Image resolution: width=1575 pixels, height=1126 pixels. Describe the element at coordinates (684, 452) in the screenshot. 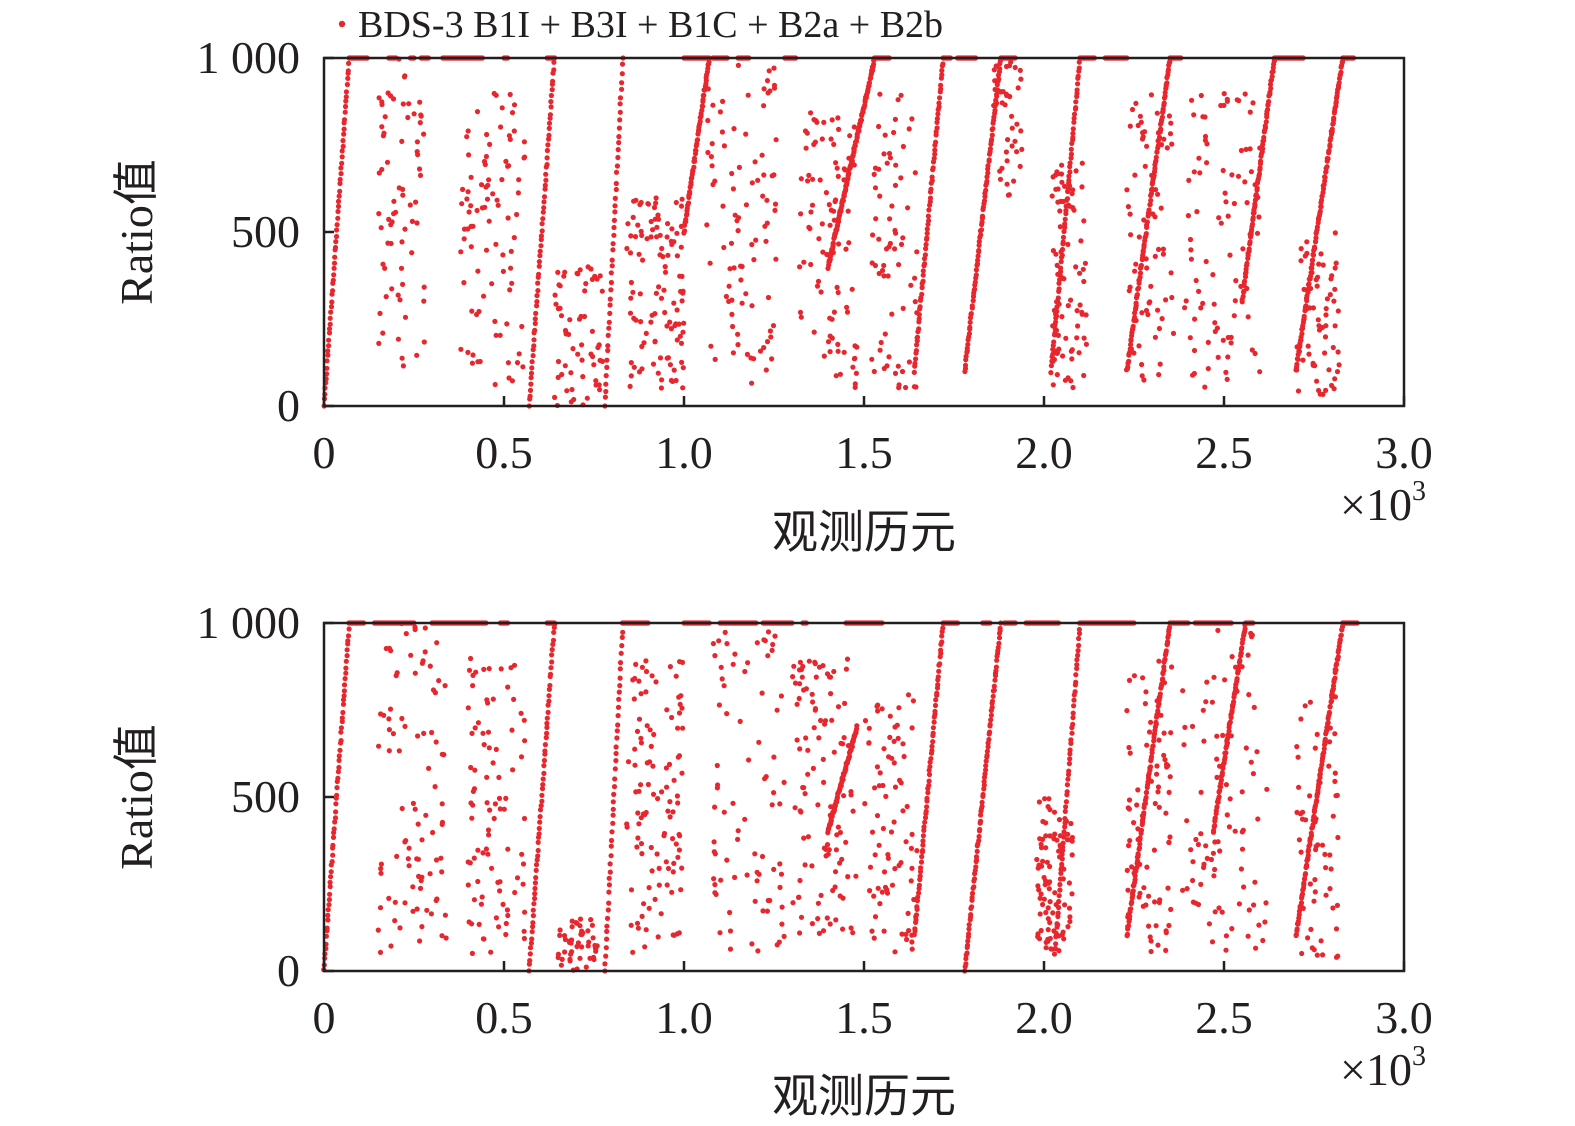

I see `x-tick-label: 1.0` at that location.